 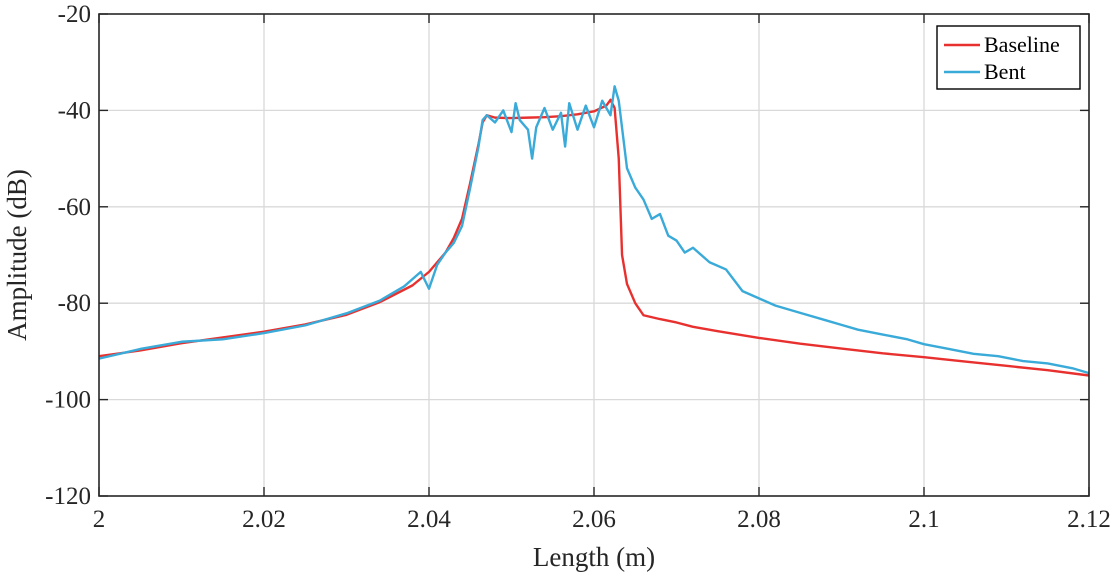 I want to click on legend-label-baseline: Baseline, so click(x=1022, y=44).